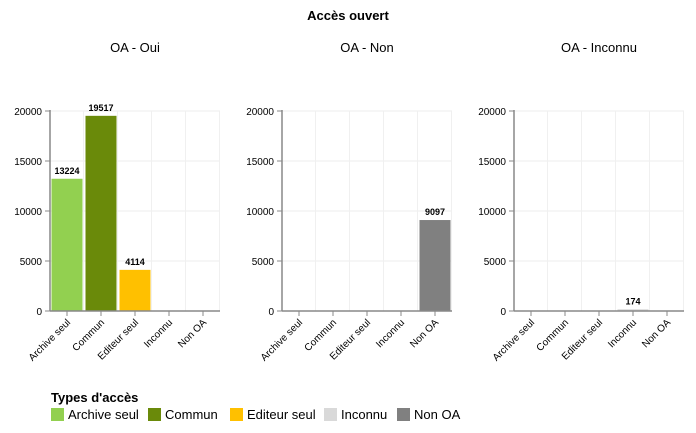  Describe the element at coordinates (103, 414) in the screenshot. I see `legend-label-1: Archive seul` at that location.